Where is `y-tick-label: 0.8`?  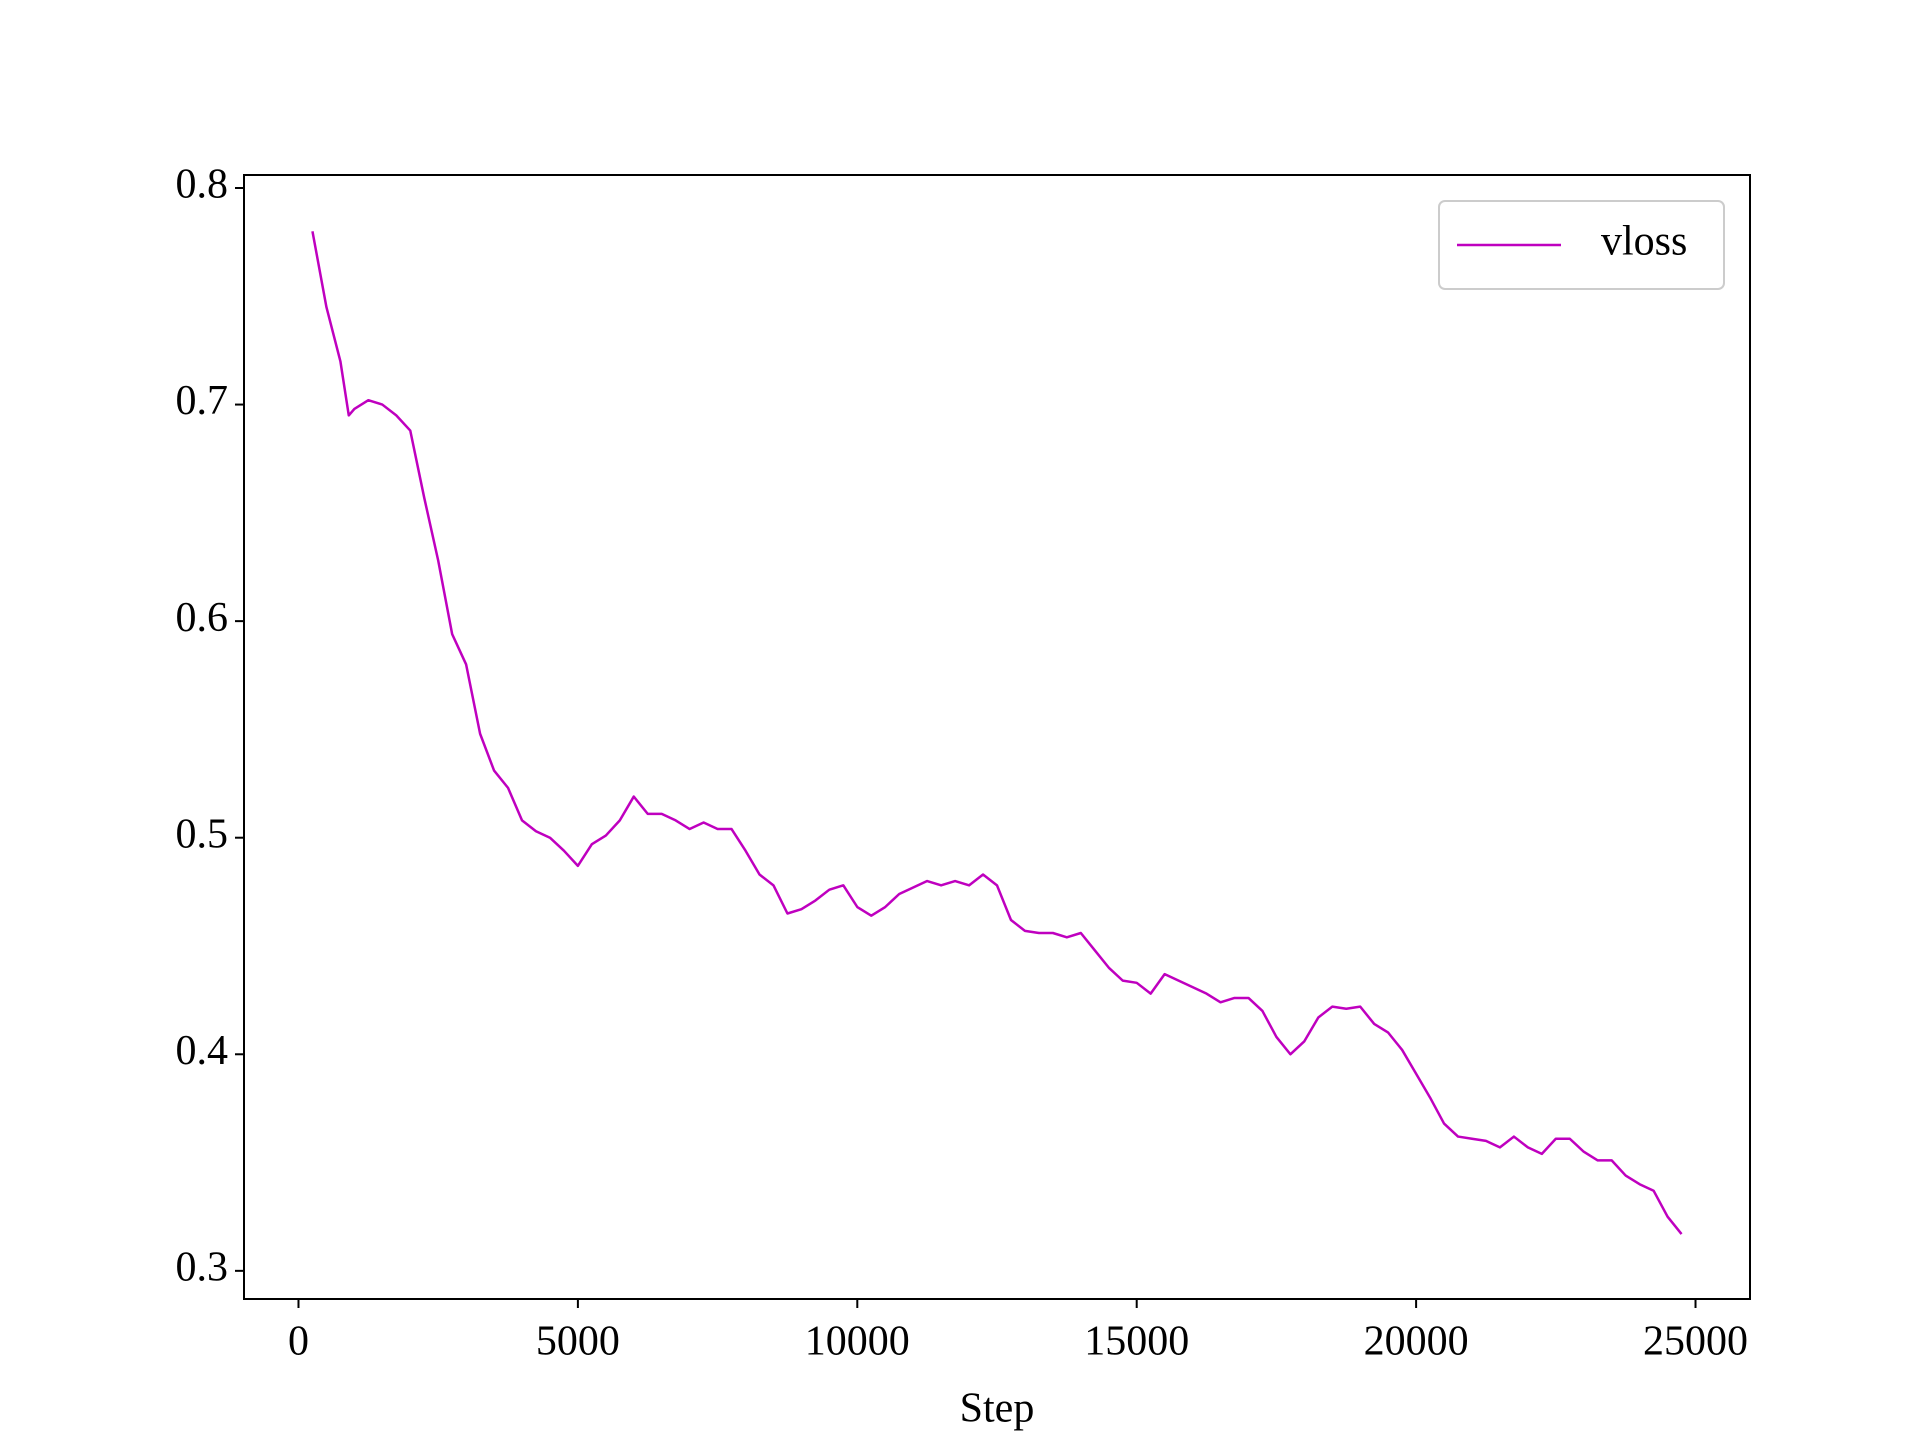 y-tick-label: 0.8 is located at coordinates (202, 185).